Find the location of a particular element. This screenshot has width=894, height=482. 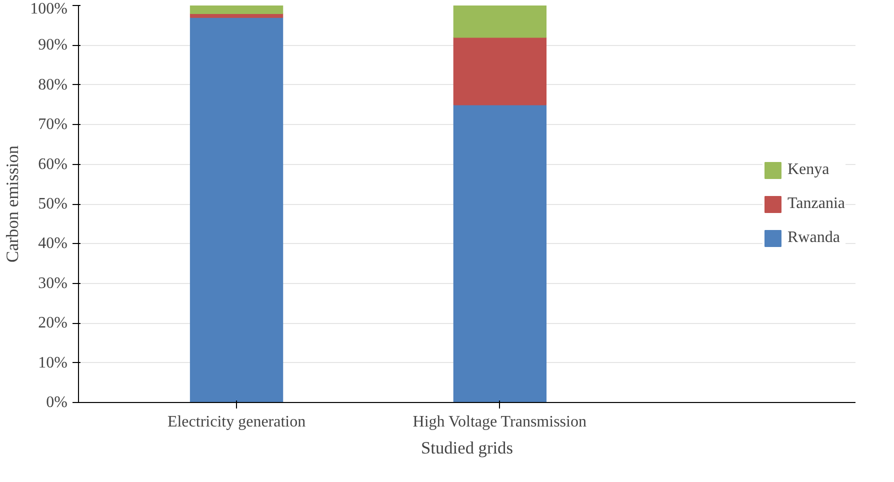

x-axis-title: Studied grids is located at coordinates (467, 448).